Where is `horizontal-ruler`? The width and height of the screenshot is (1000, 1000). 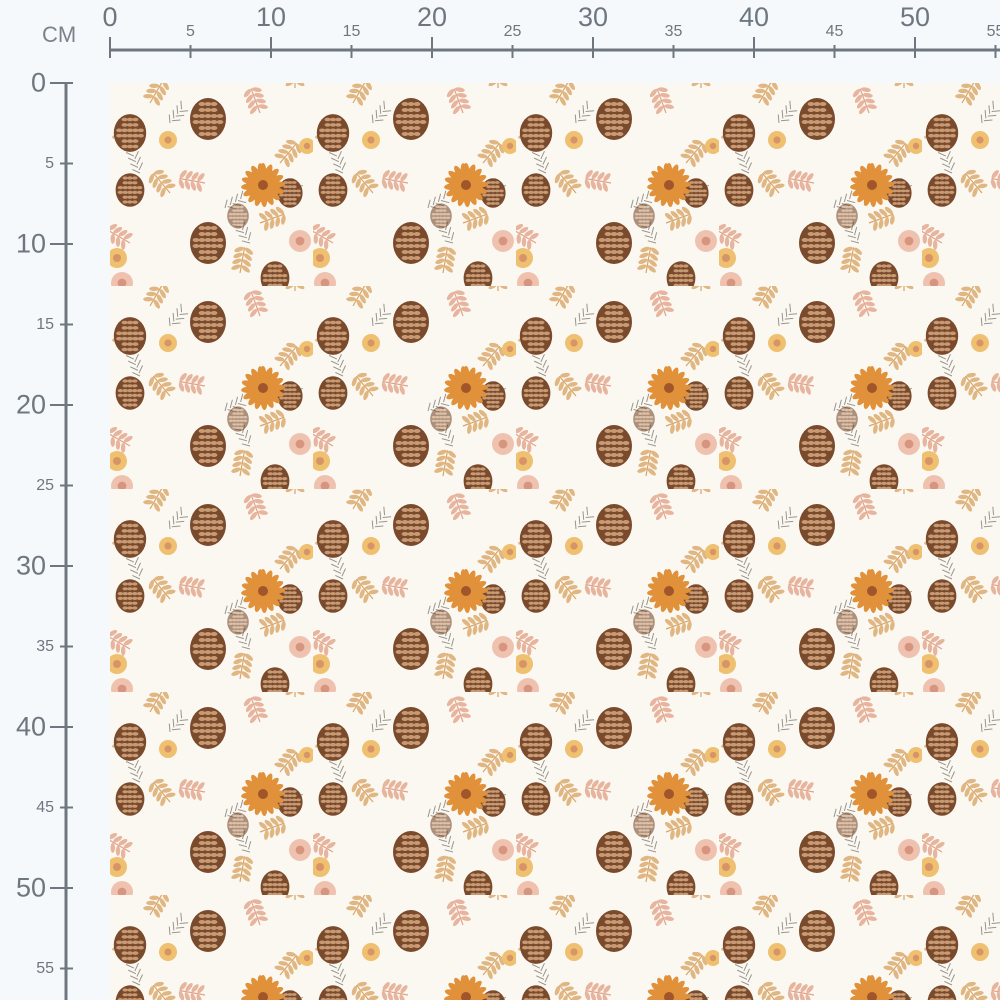
horizontal-ruler is located at coordinates (554, 47).